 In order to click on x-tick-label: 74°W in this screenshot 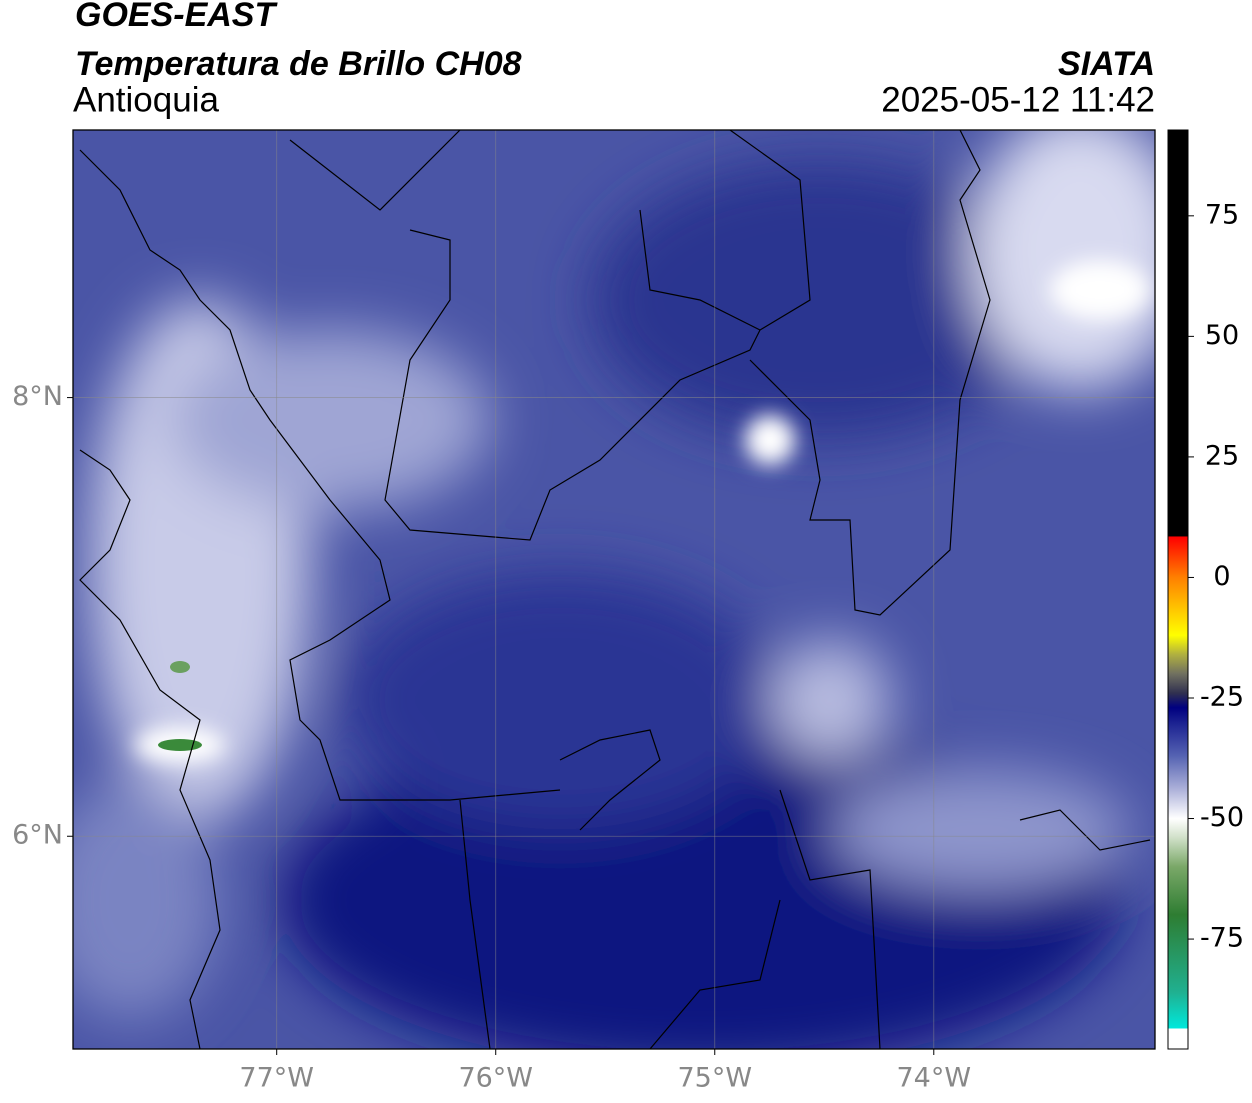, I will do `click(934, 1078)`.